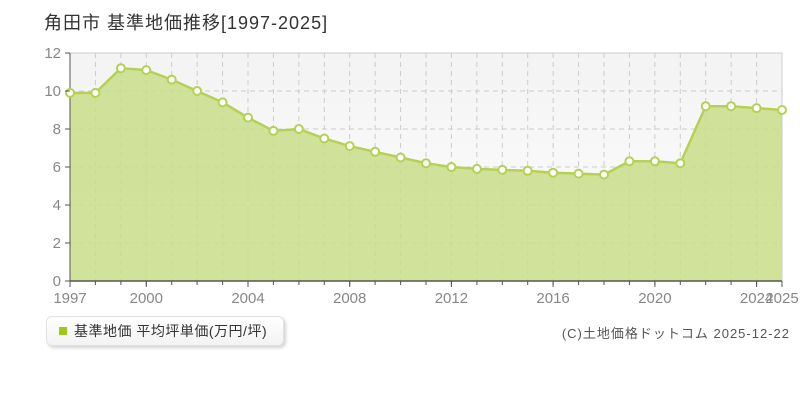  I want to click on x-tick-label: 2024, so click(756, 298).